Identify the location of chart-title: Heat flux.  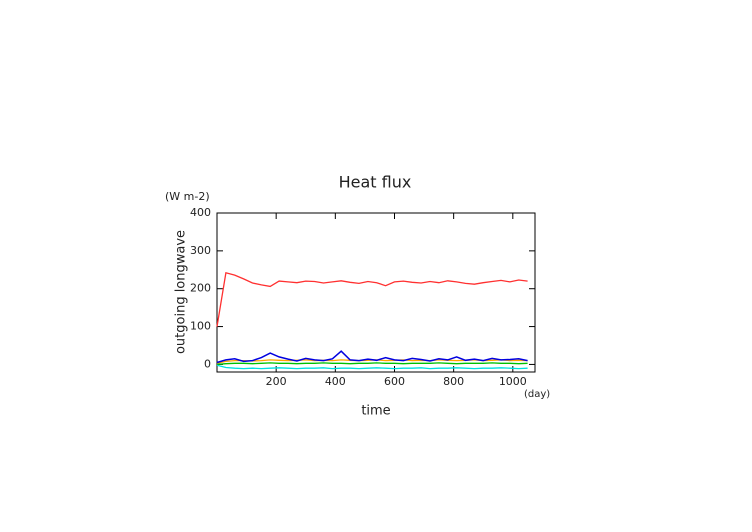
(375, 182).